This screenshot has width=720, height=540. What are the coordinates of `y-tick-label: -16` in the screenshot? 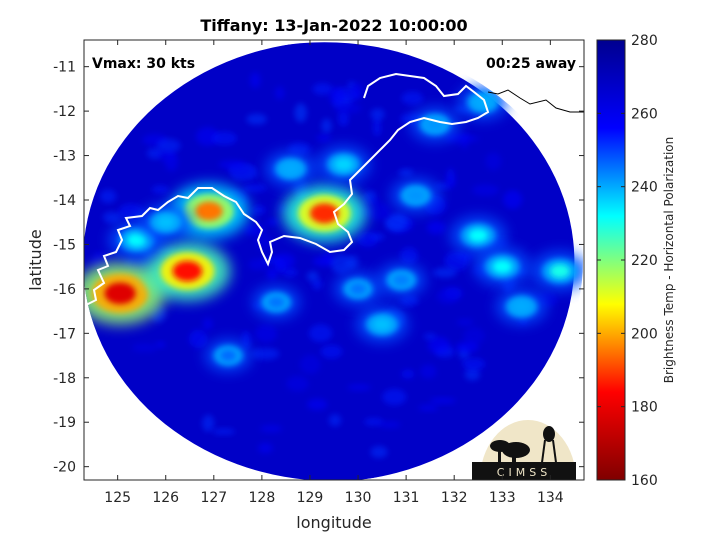 It's located at (64, 290).